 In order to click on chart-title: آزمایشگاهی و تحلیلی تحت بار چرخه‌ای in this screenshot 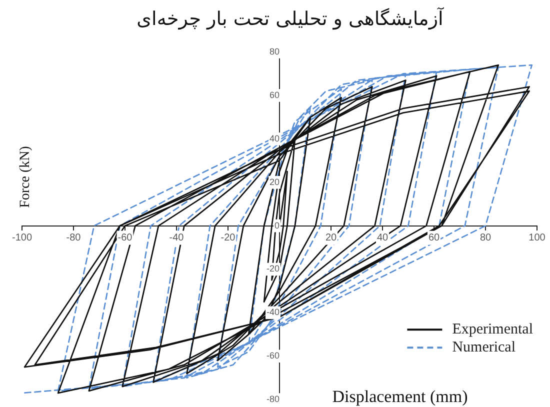, I will do `click(290, 19)`.